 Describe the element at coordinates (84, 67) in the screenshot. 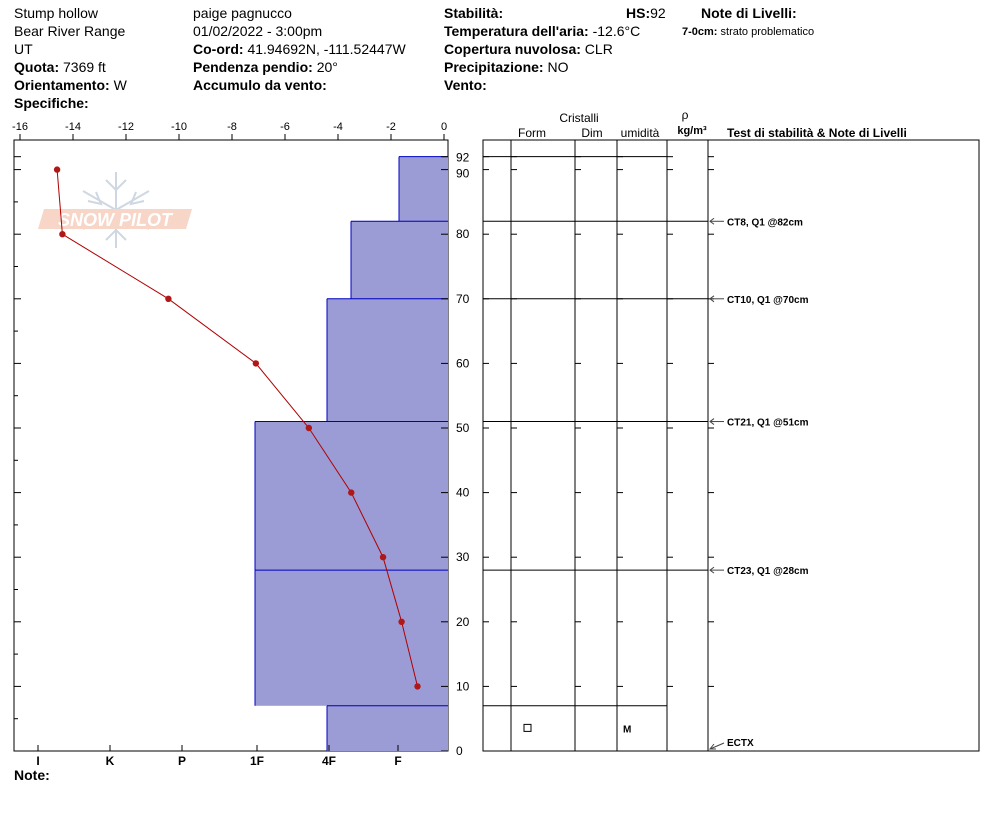

I see `elevation-value: 7369 ft` at that location.